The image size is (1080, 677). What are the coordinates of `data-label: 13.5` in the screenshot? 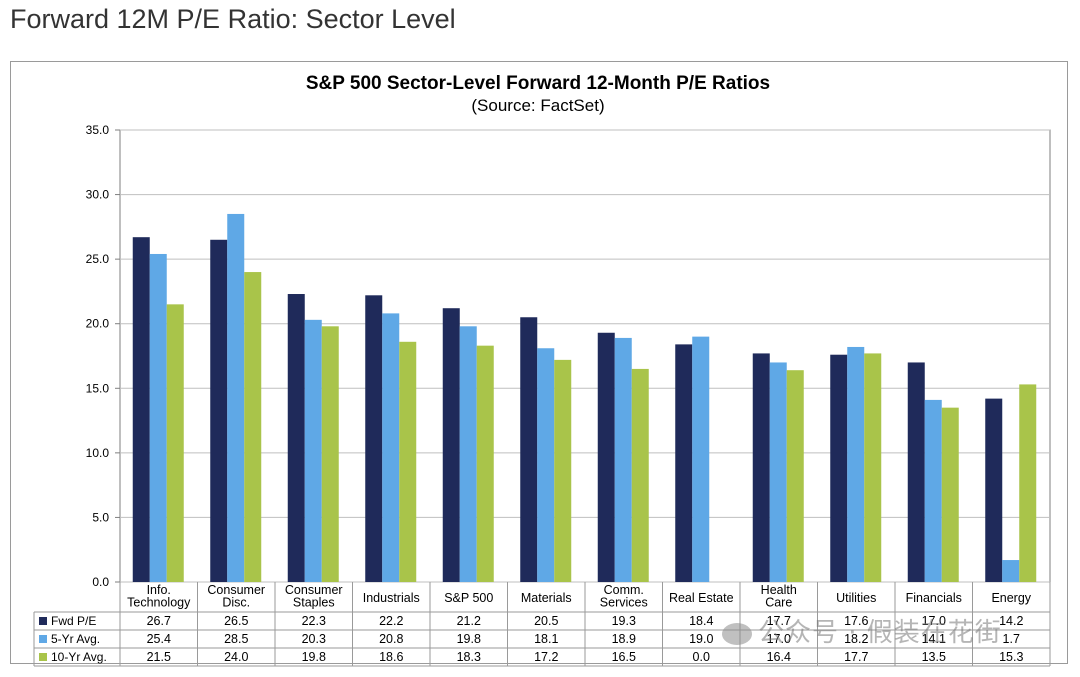 It's located at (934, 657).